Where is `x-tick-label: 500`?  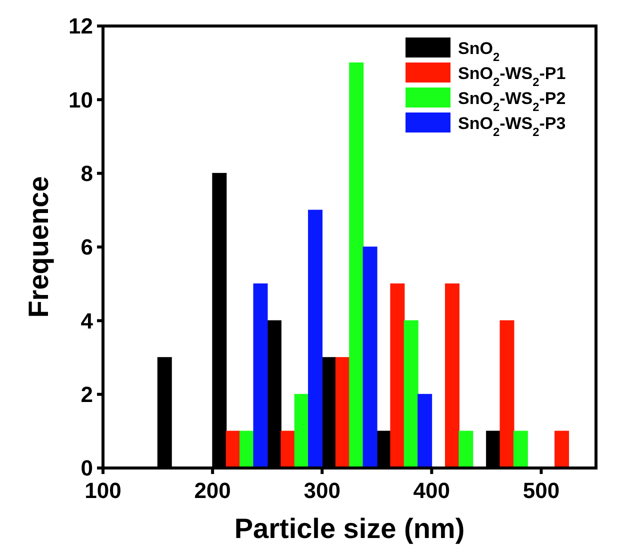
x-tick-label: 500 is located at coordinates (541, 490).